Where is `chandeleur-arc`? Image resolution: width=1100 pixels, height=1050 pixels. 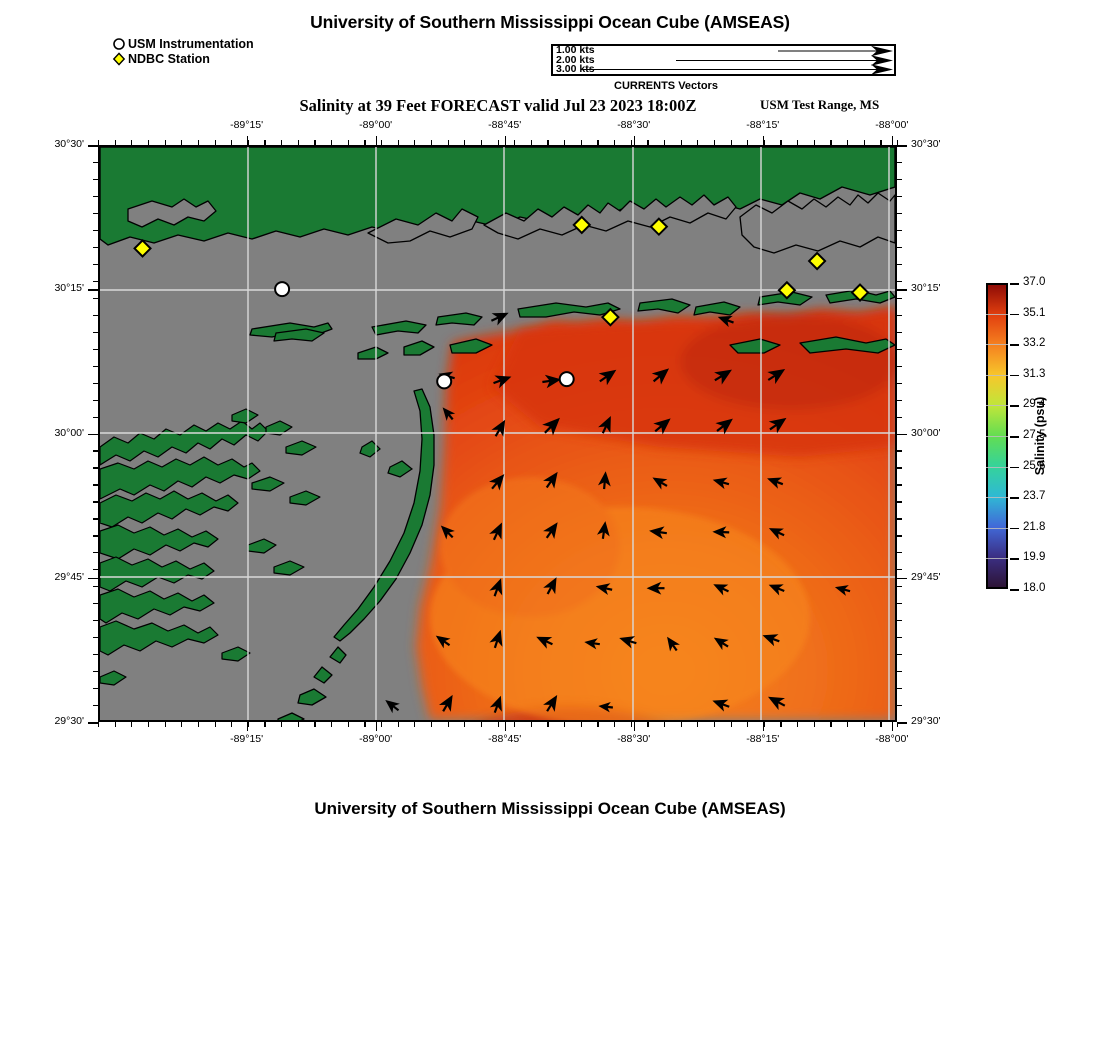
chandeleur-arc is located at coordinates (356, 554).